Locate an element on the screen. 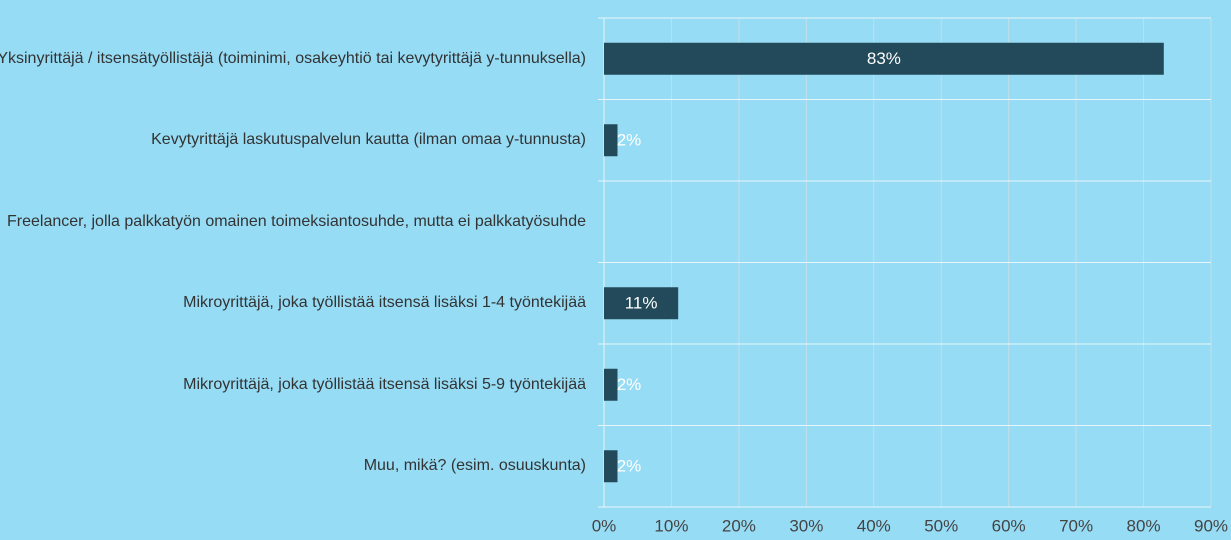  x-tick-label: 50% is located at coordinates (941, 525).